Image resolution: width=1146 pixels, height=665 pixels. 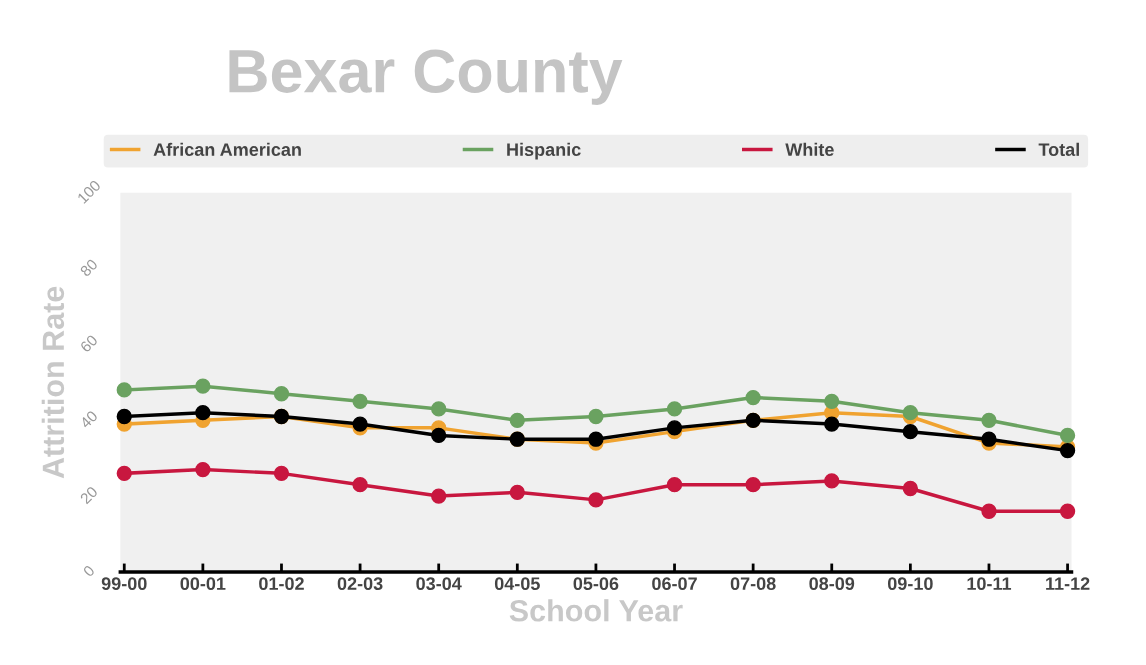 I want to click on x-tick-label: 03-04, so click(x=439, y=584).